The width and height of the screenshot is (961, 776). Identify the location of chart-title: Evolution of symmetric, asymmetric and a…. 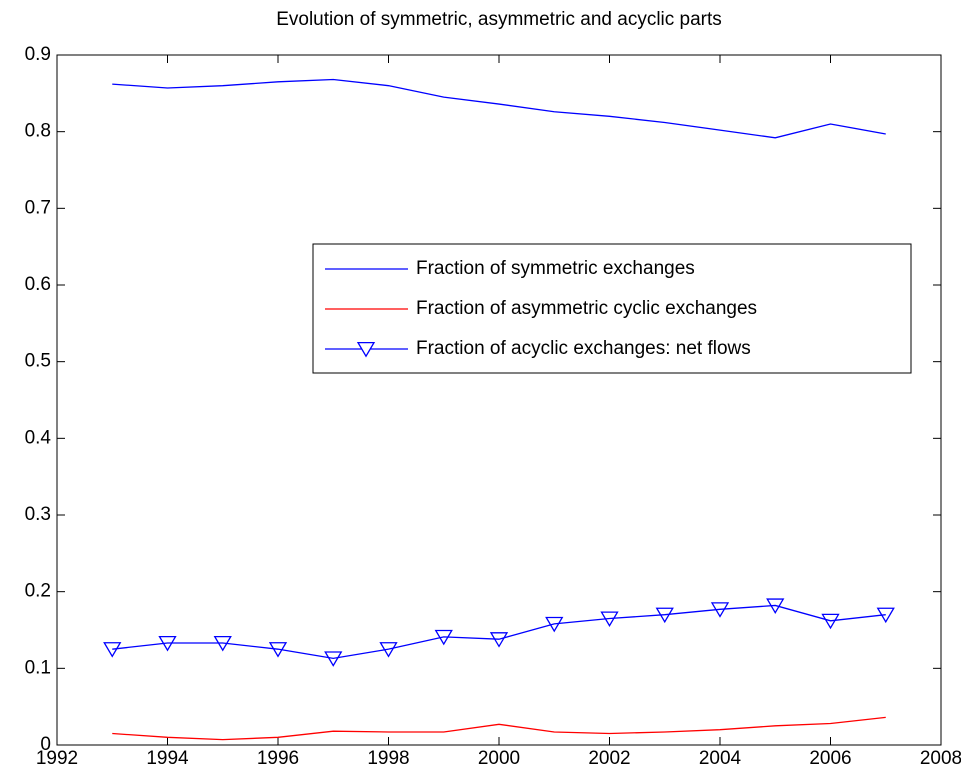
(499, 19).